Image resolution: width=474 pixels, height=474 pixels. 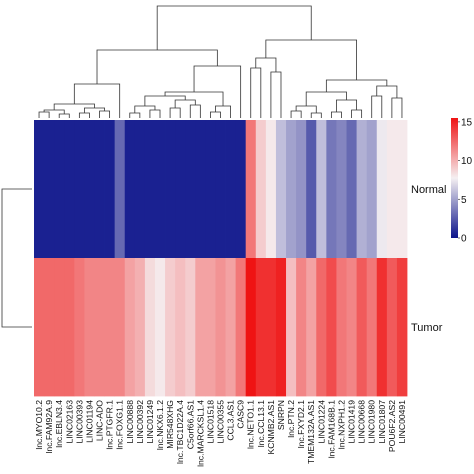 What do you see at coordinates (16, 258) in the screenshot?
I see `row-dendrogram` at bounding box center [16, 258].